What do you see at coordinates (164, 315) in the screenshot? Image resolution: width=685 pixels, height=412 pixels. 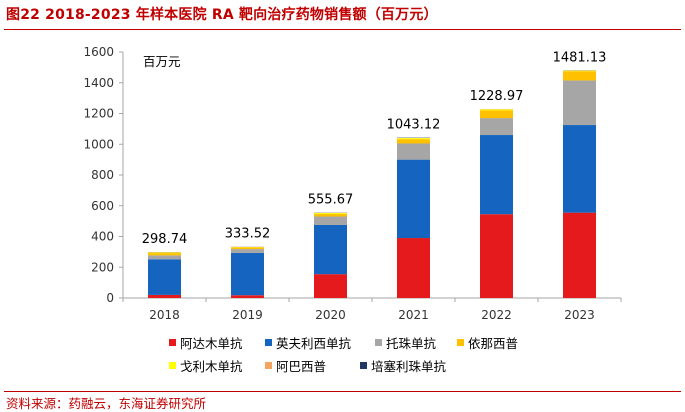 I see `x-tick-label: 2018` at bounding box center [164, 315].